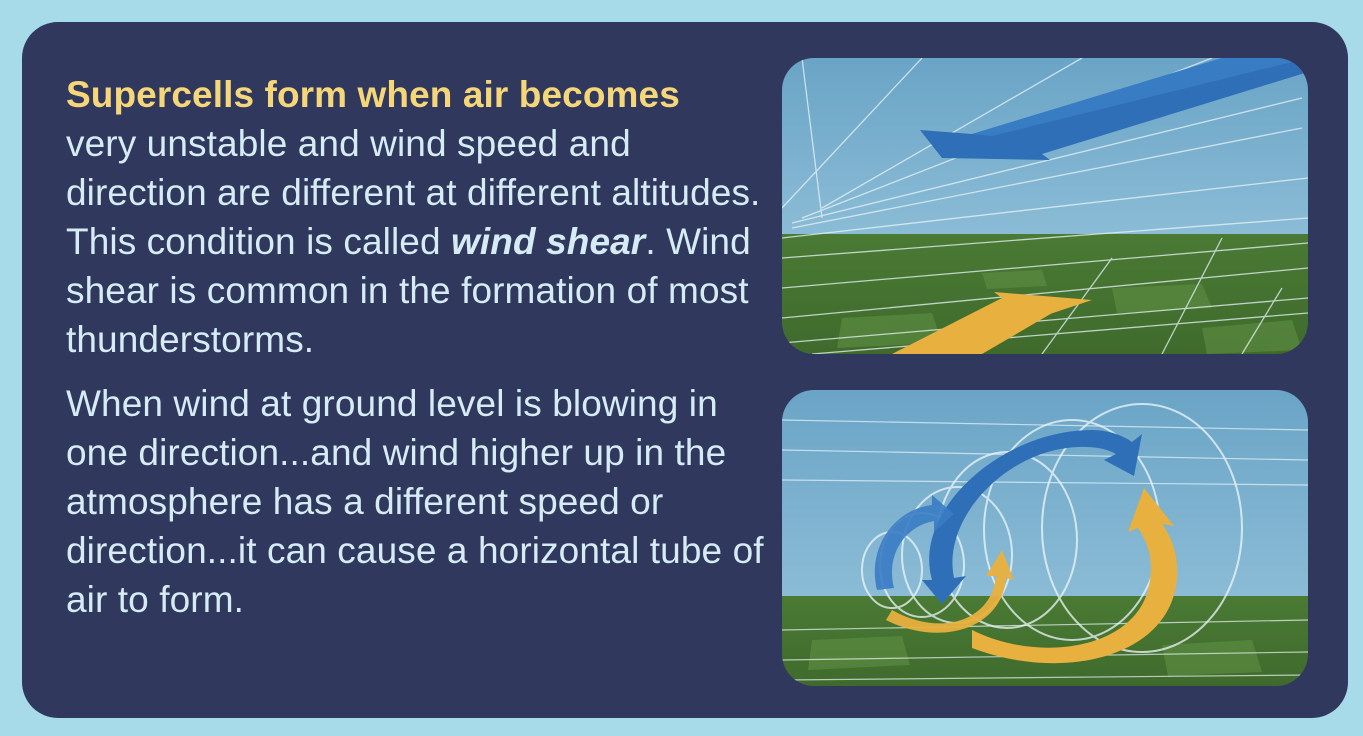 The image size is (1363, 736). I want to click on ground-wind-arrow-icon, so click(992, 323).